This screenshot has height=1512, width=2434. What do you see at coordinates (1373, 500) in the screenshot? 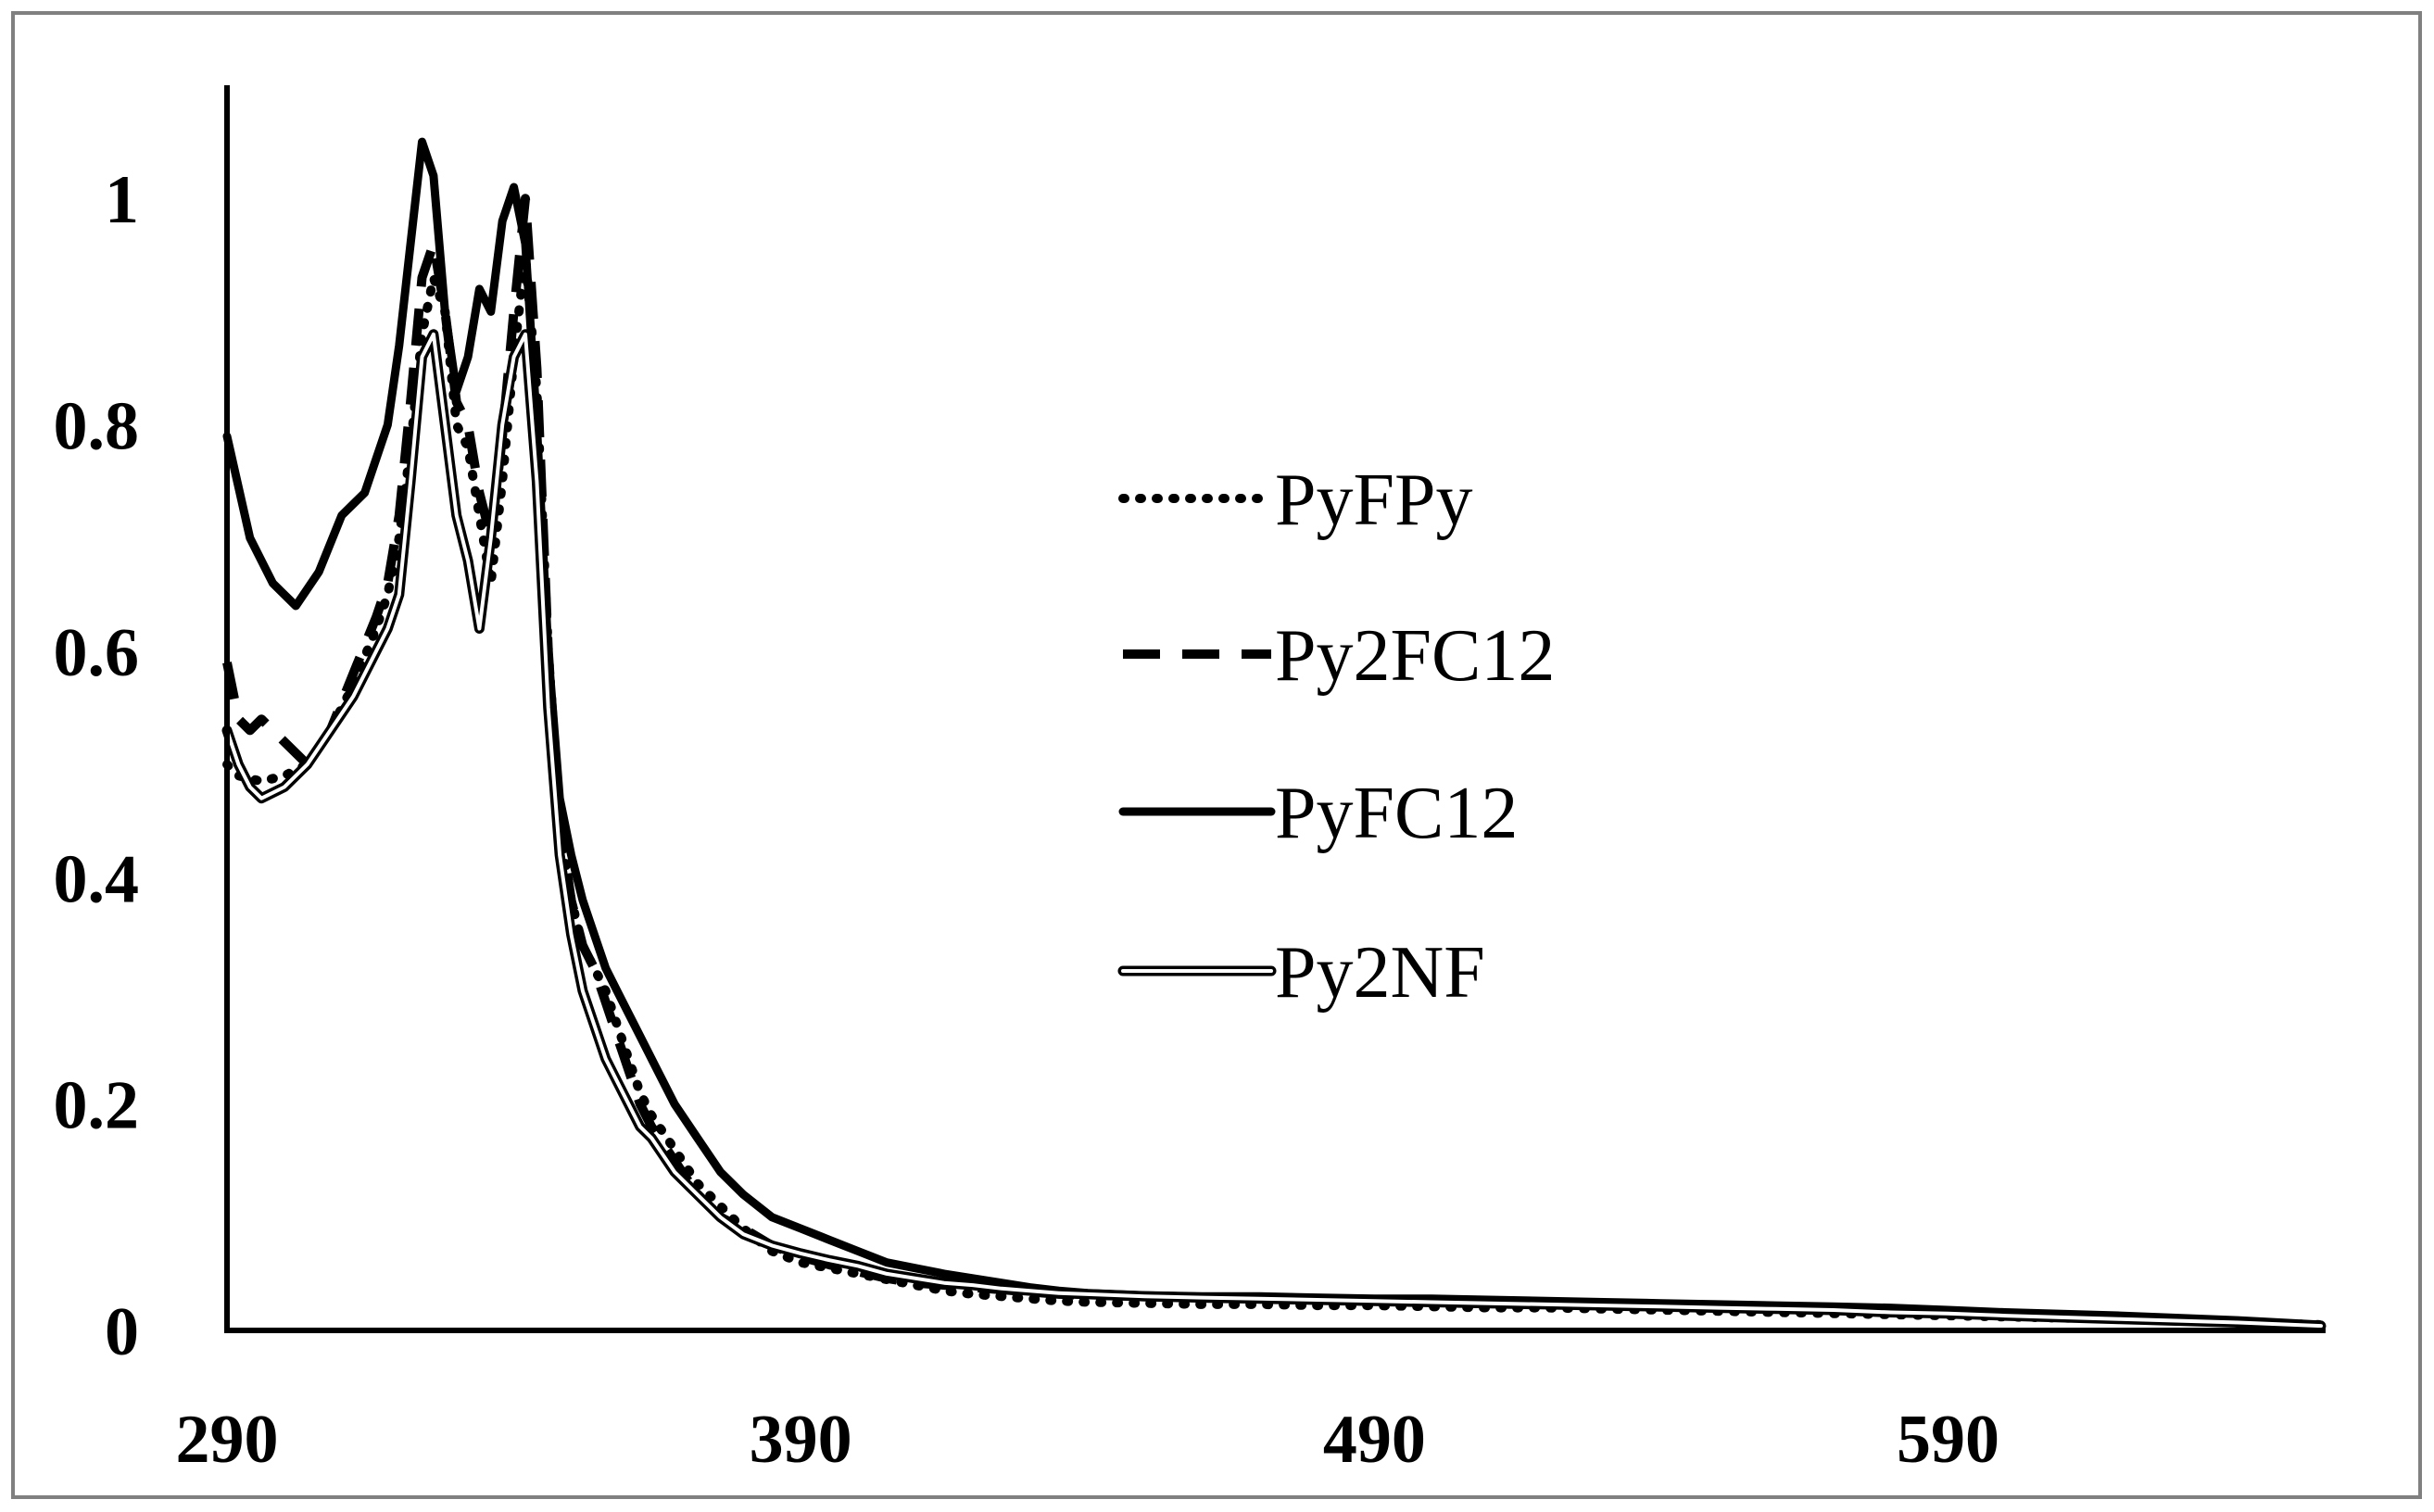
I see `legend-label-pyfpy: PyFPy` at bounding box center [1373, 500].